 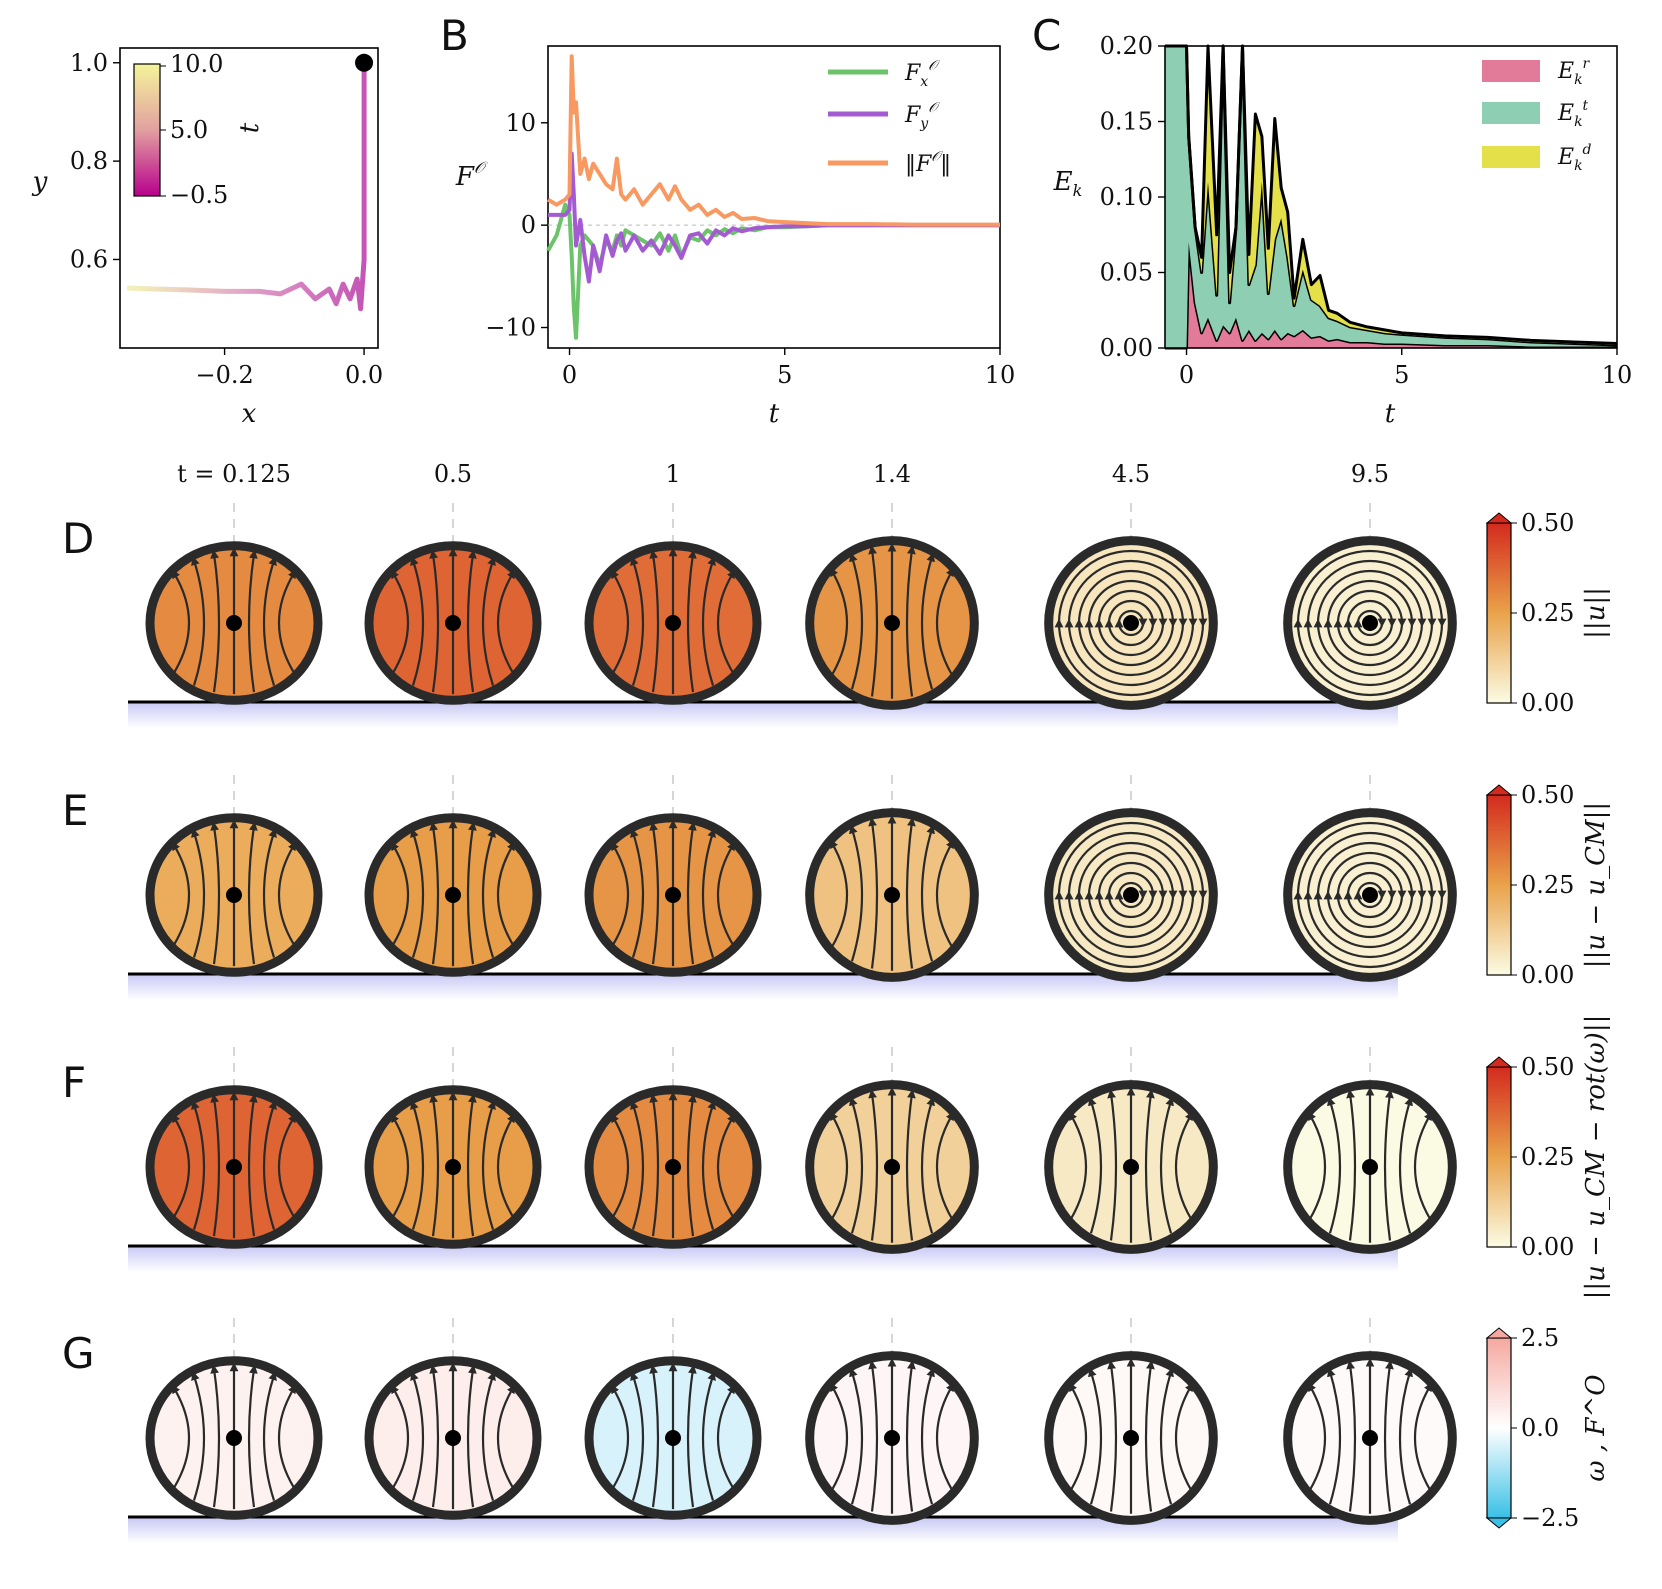 I want to click on colorbar-label-g: ω , F^O, so click(x=1596, y=1427).